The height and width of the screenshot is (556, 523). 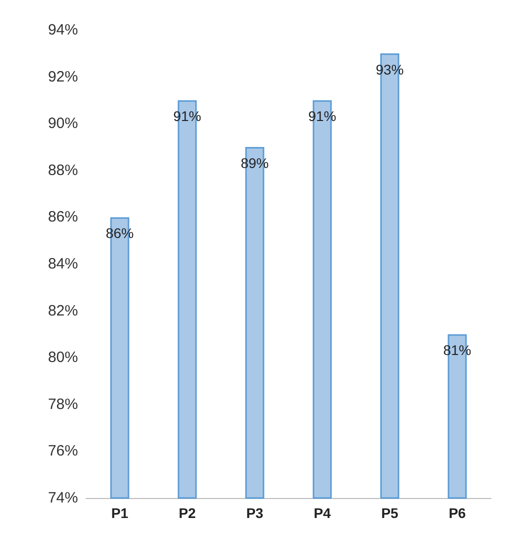 What do you see at coordinates (254, 163) in the screenshot?
I see `data-label: 89%` at bounding box center [254, 163].